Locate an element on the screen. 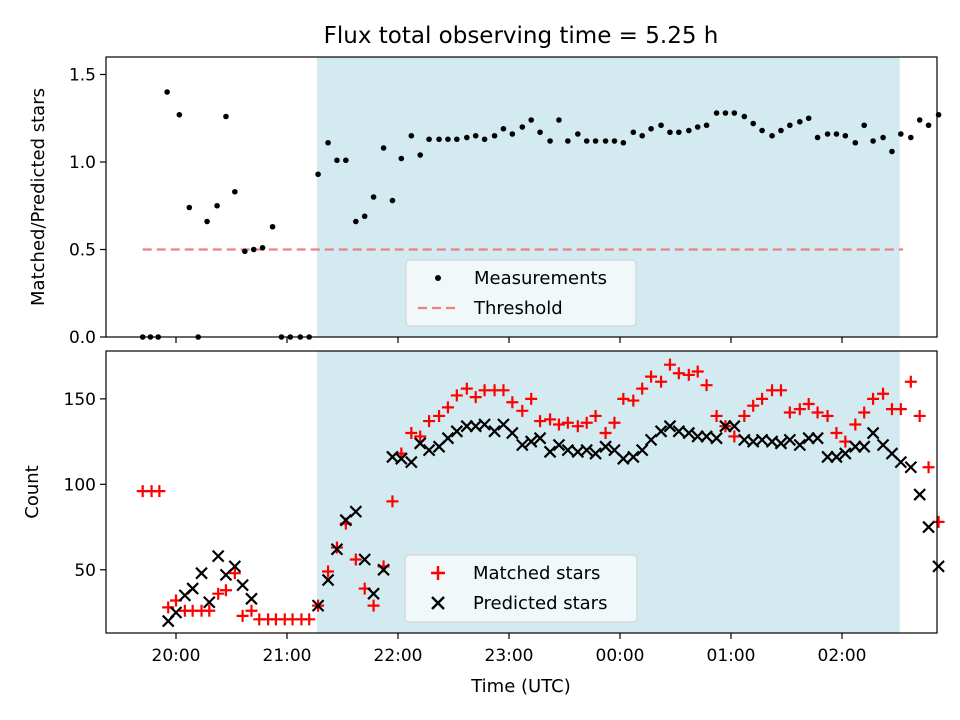 Image resolution: width=960 pixels, height=720 pixels. count-legend: Matched stars Predicted stars is located at coordinates (521, 588).